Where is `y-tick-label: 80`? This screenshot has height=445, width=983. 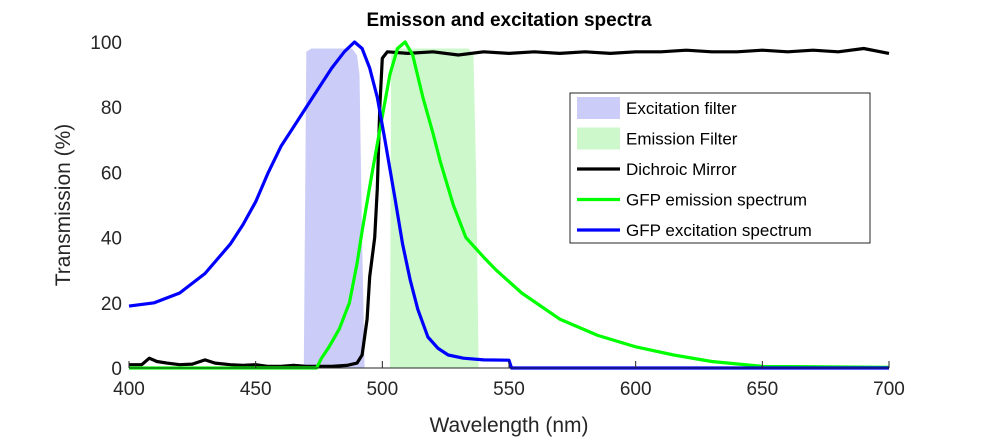 y-tick-label: 80 is located at coordinates (111, 108).